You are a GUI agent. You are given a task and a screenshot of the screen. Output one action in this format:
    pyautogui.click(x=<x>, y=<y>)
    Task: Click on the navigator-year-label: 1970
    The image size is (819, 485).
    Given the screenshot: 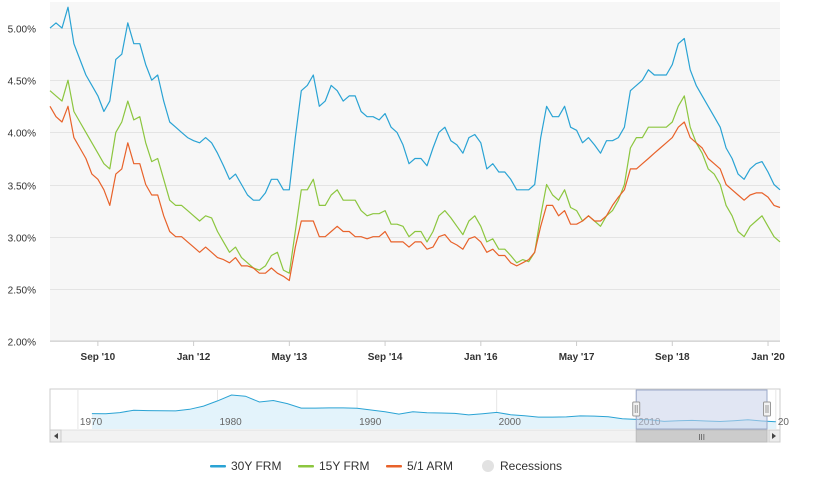 What is the action you would take?
    pyautogui.click(x=91, y=422)
    